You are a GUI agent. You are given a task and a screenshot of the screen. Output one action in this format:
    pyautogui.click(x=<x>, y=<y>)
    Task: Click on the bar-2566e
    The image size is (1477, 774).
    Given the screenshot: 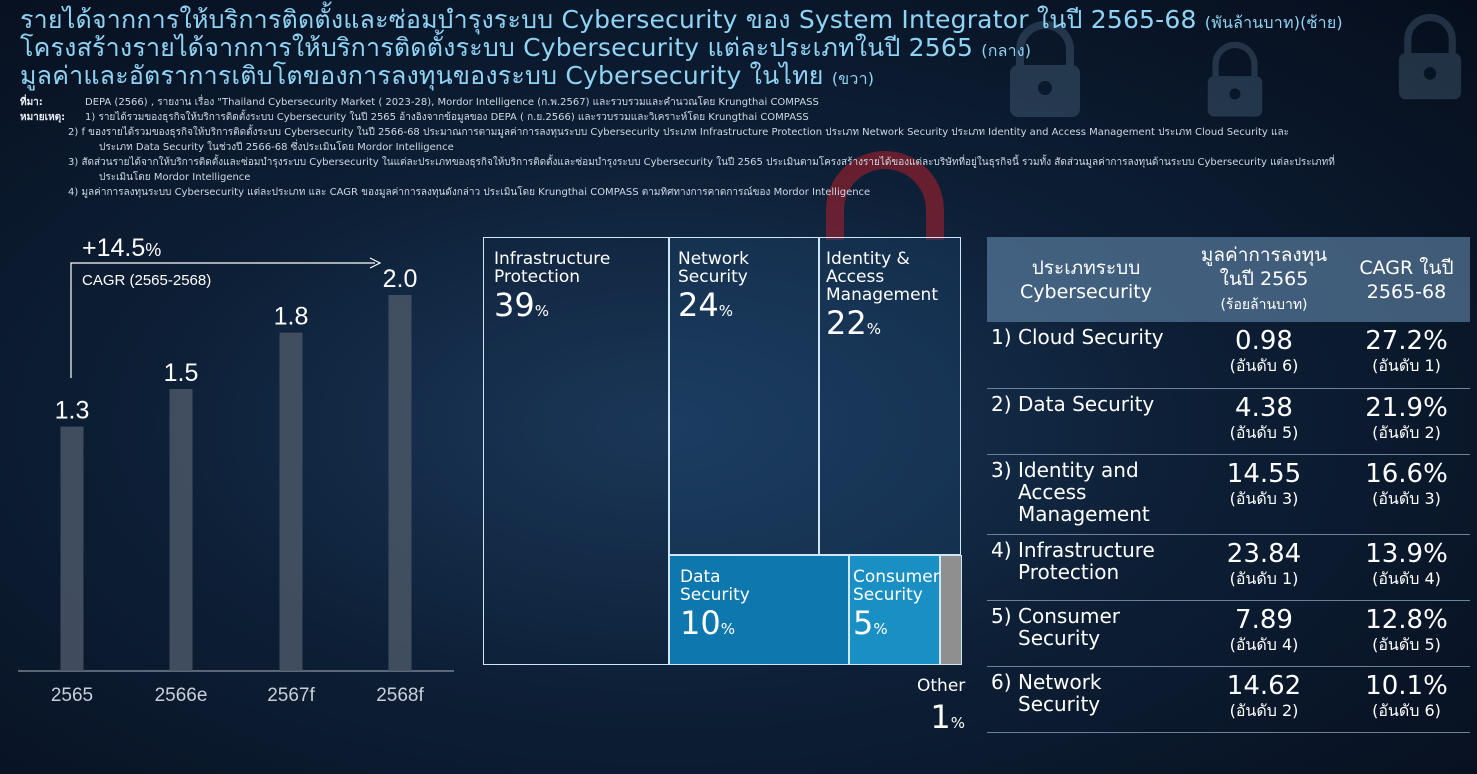 What is the action you would take?
    pyautogui.click(x=181, y=530)
    